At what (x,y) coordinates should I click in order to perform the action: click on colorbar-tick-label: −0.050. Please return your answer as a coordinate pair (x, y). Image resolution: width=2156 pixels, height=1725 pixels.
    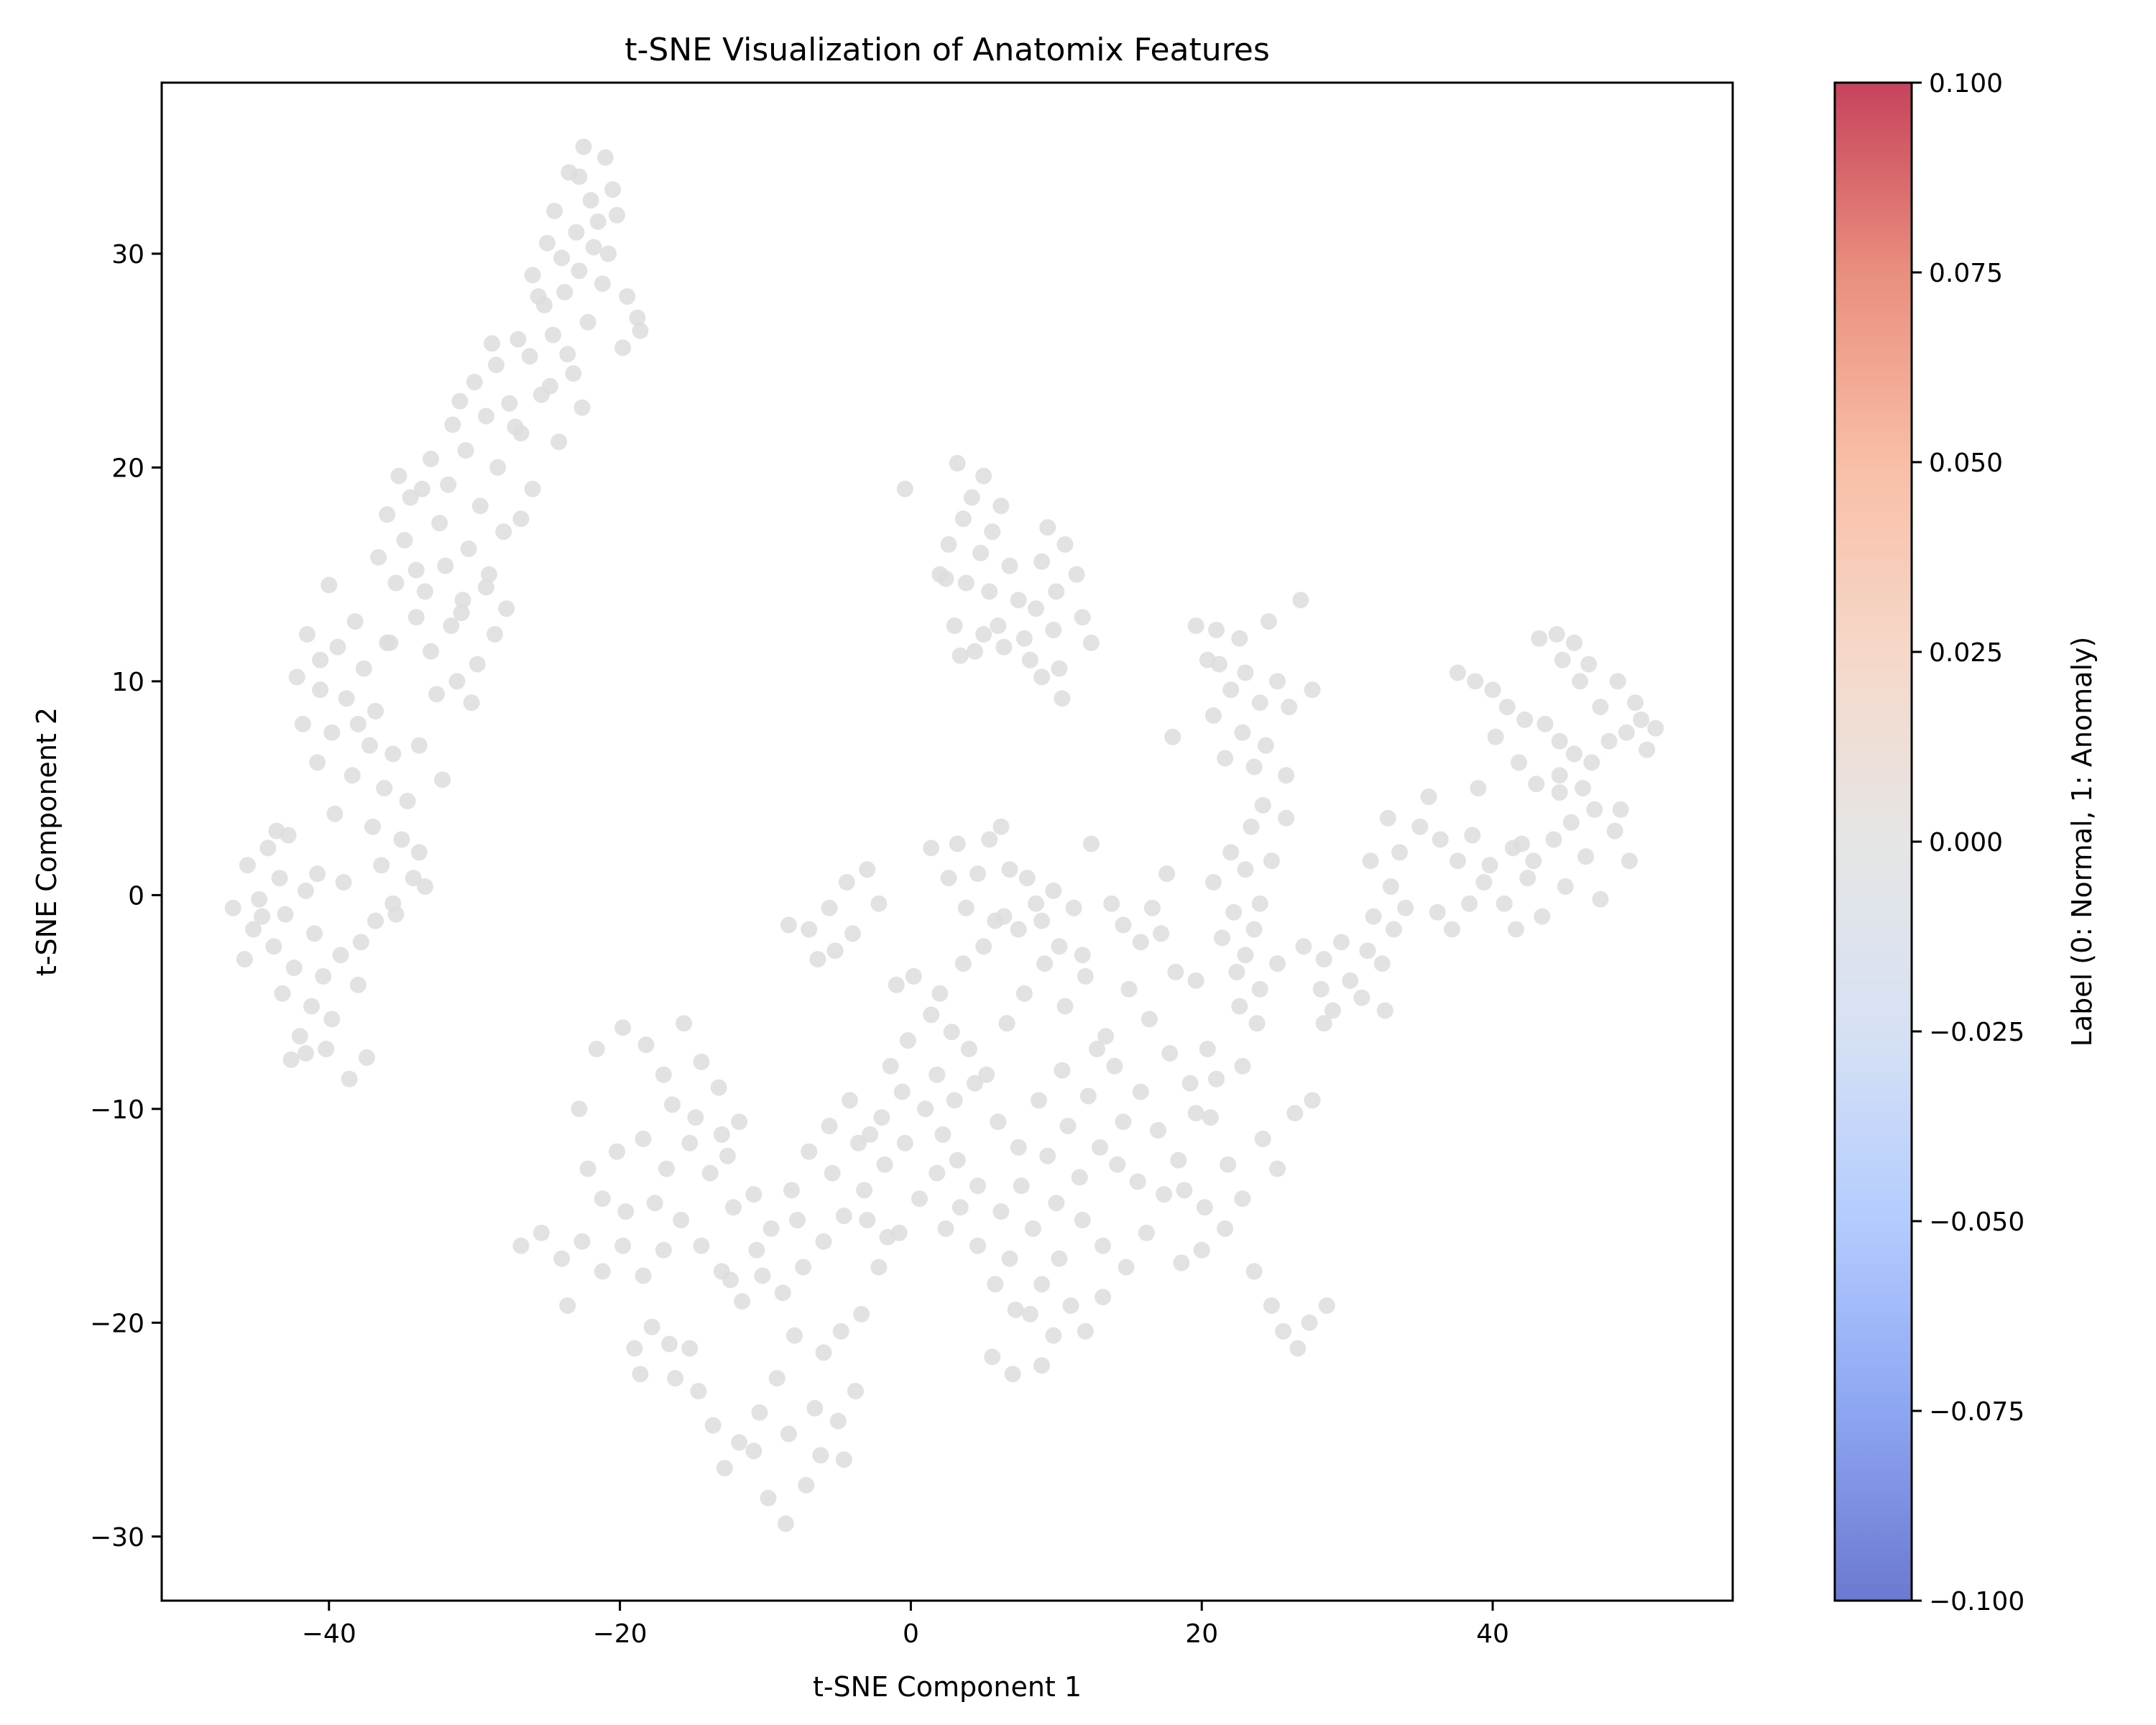
    Looking at the image, I should click on (1977, 1222).